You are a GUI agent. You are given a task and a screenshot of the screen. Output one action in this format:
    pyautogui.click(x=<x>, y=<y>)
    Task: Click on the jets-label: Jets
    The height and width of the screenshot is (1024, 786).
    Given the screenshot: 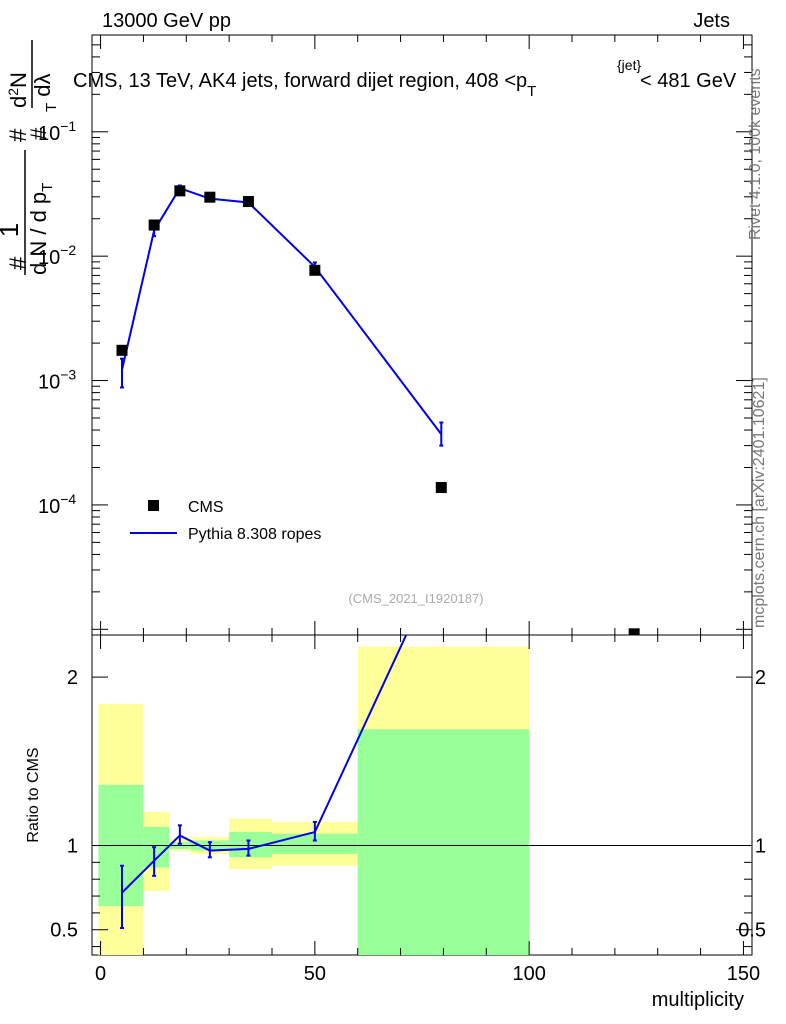 What is the action you would take?
    pyautogui.click(x=711, y=21)
    